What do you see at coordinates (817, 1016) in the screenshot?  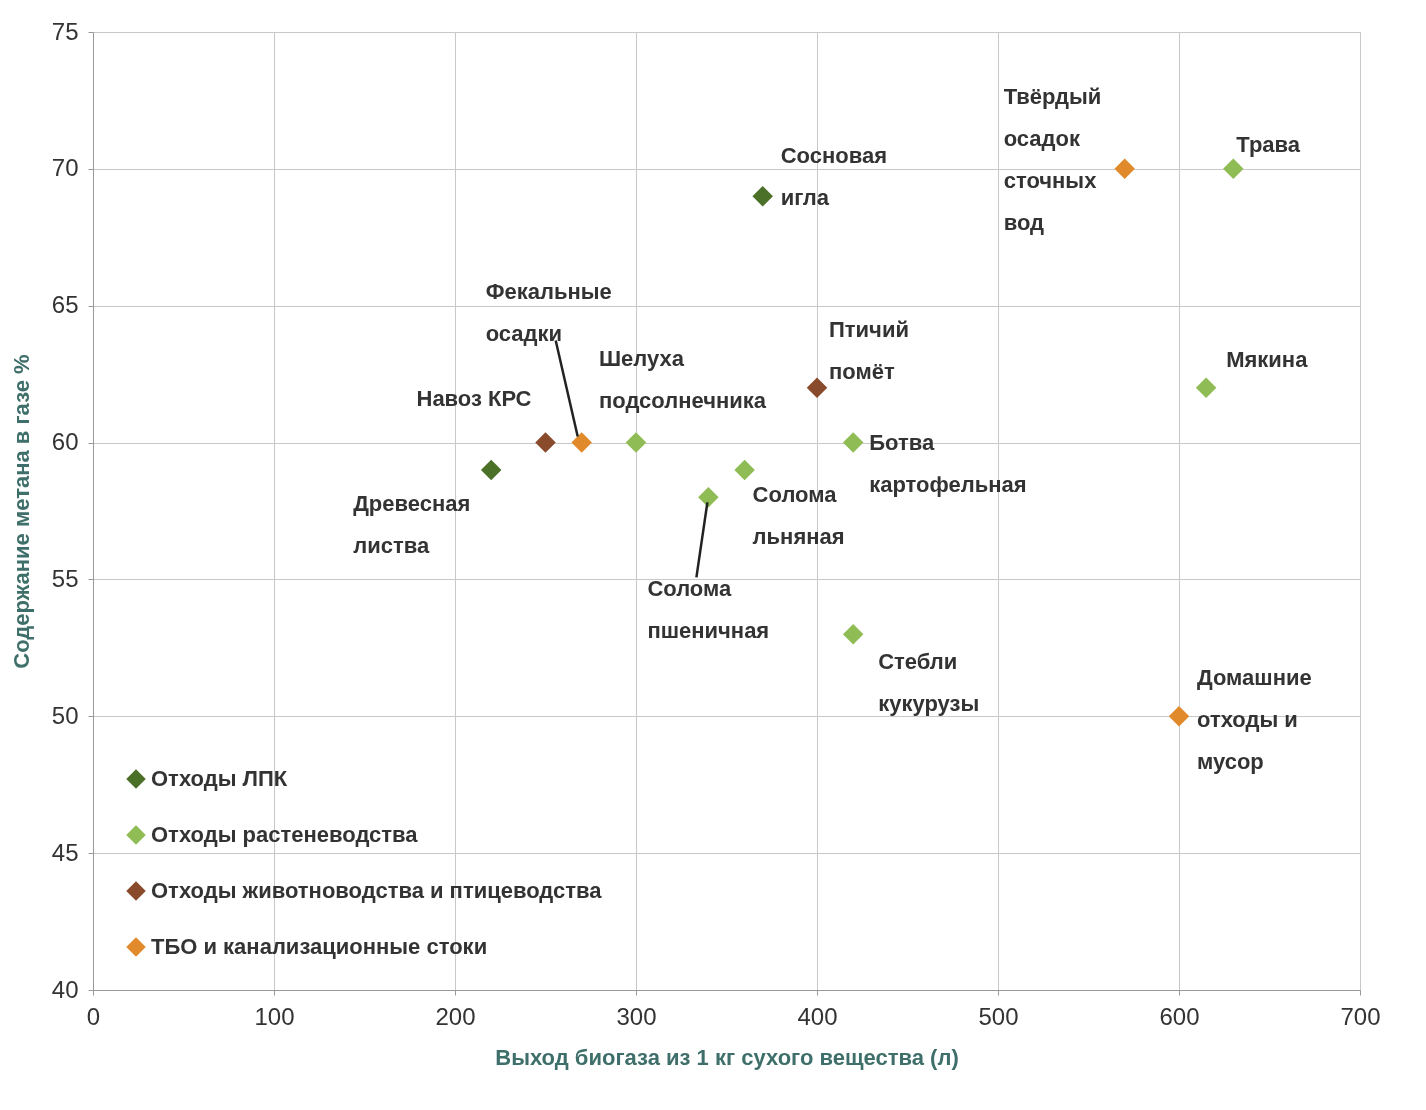 I see `x-tick-label: 400` at bounding box center [817, 1016].